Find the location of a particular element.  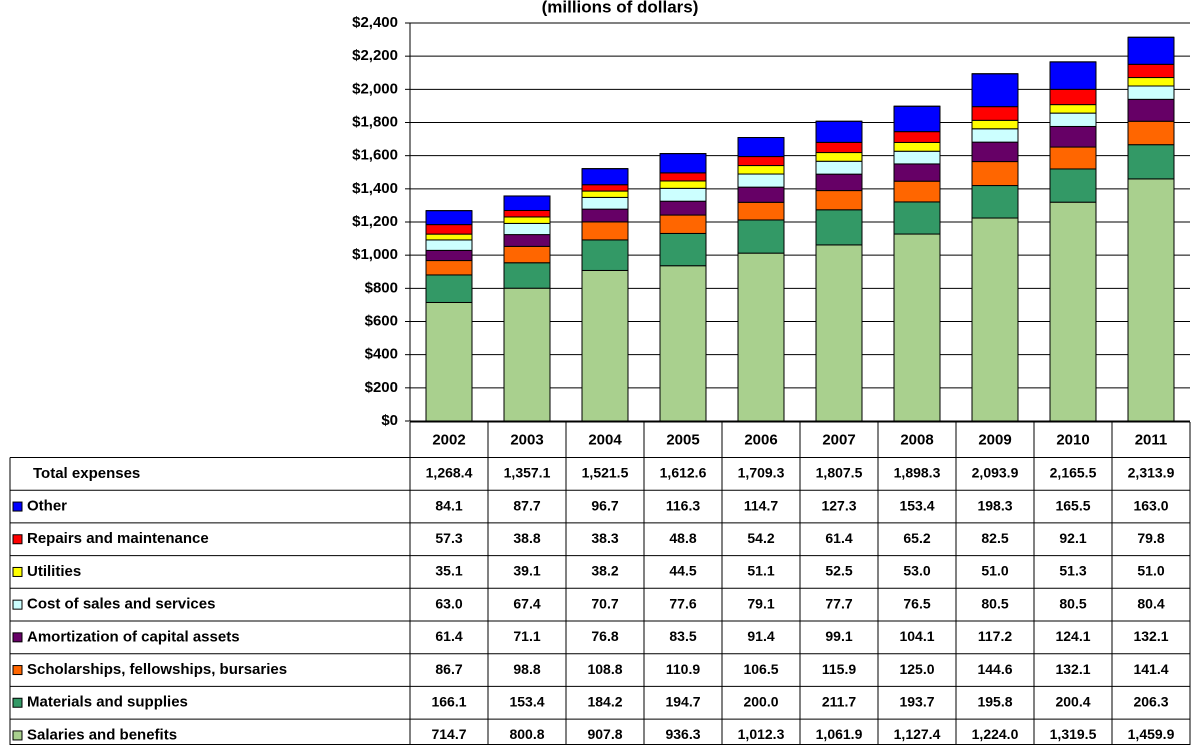

table-cell: 98.8 is located at coordinates (526, 669).